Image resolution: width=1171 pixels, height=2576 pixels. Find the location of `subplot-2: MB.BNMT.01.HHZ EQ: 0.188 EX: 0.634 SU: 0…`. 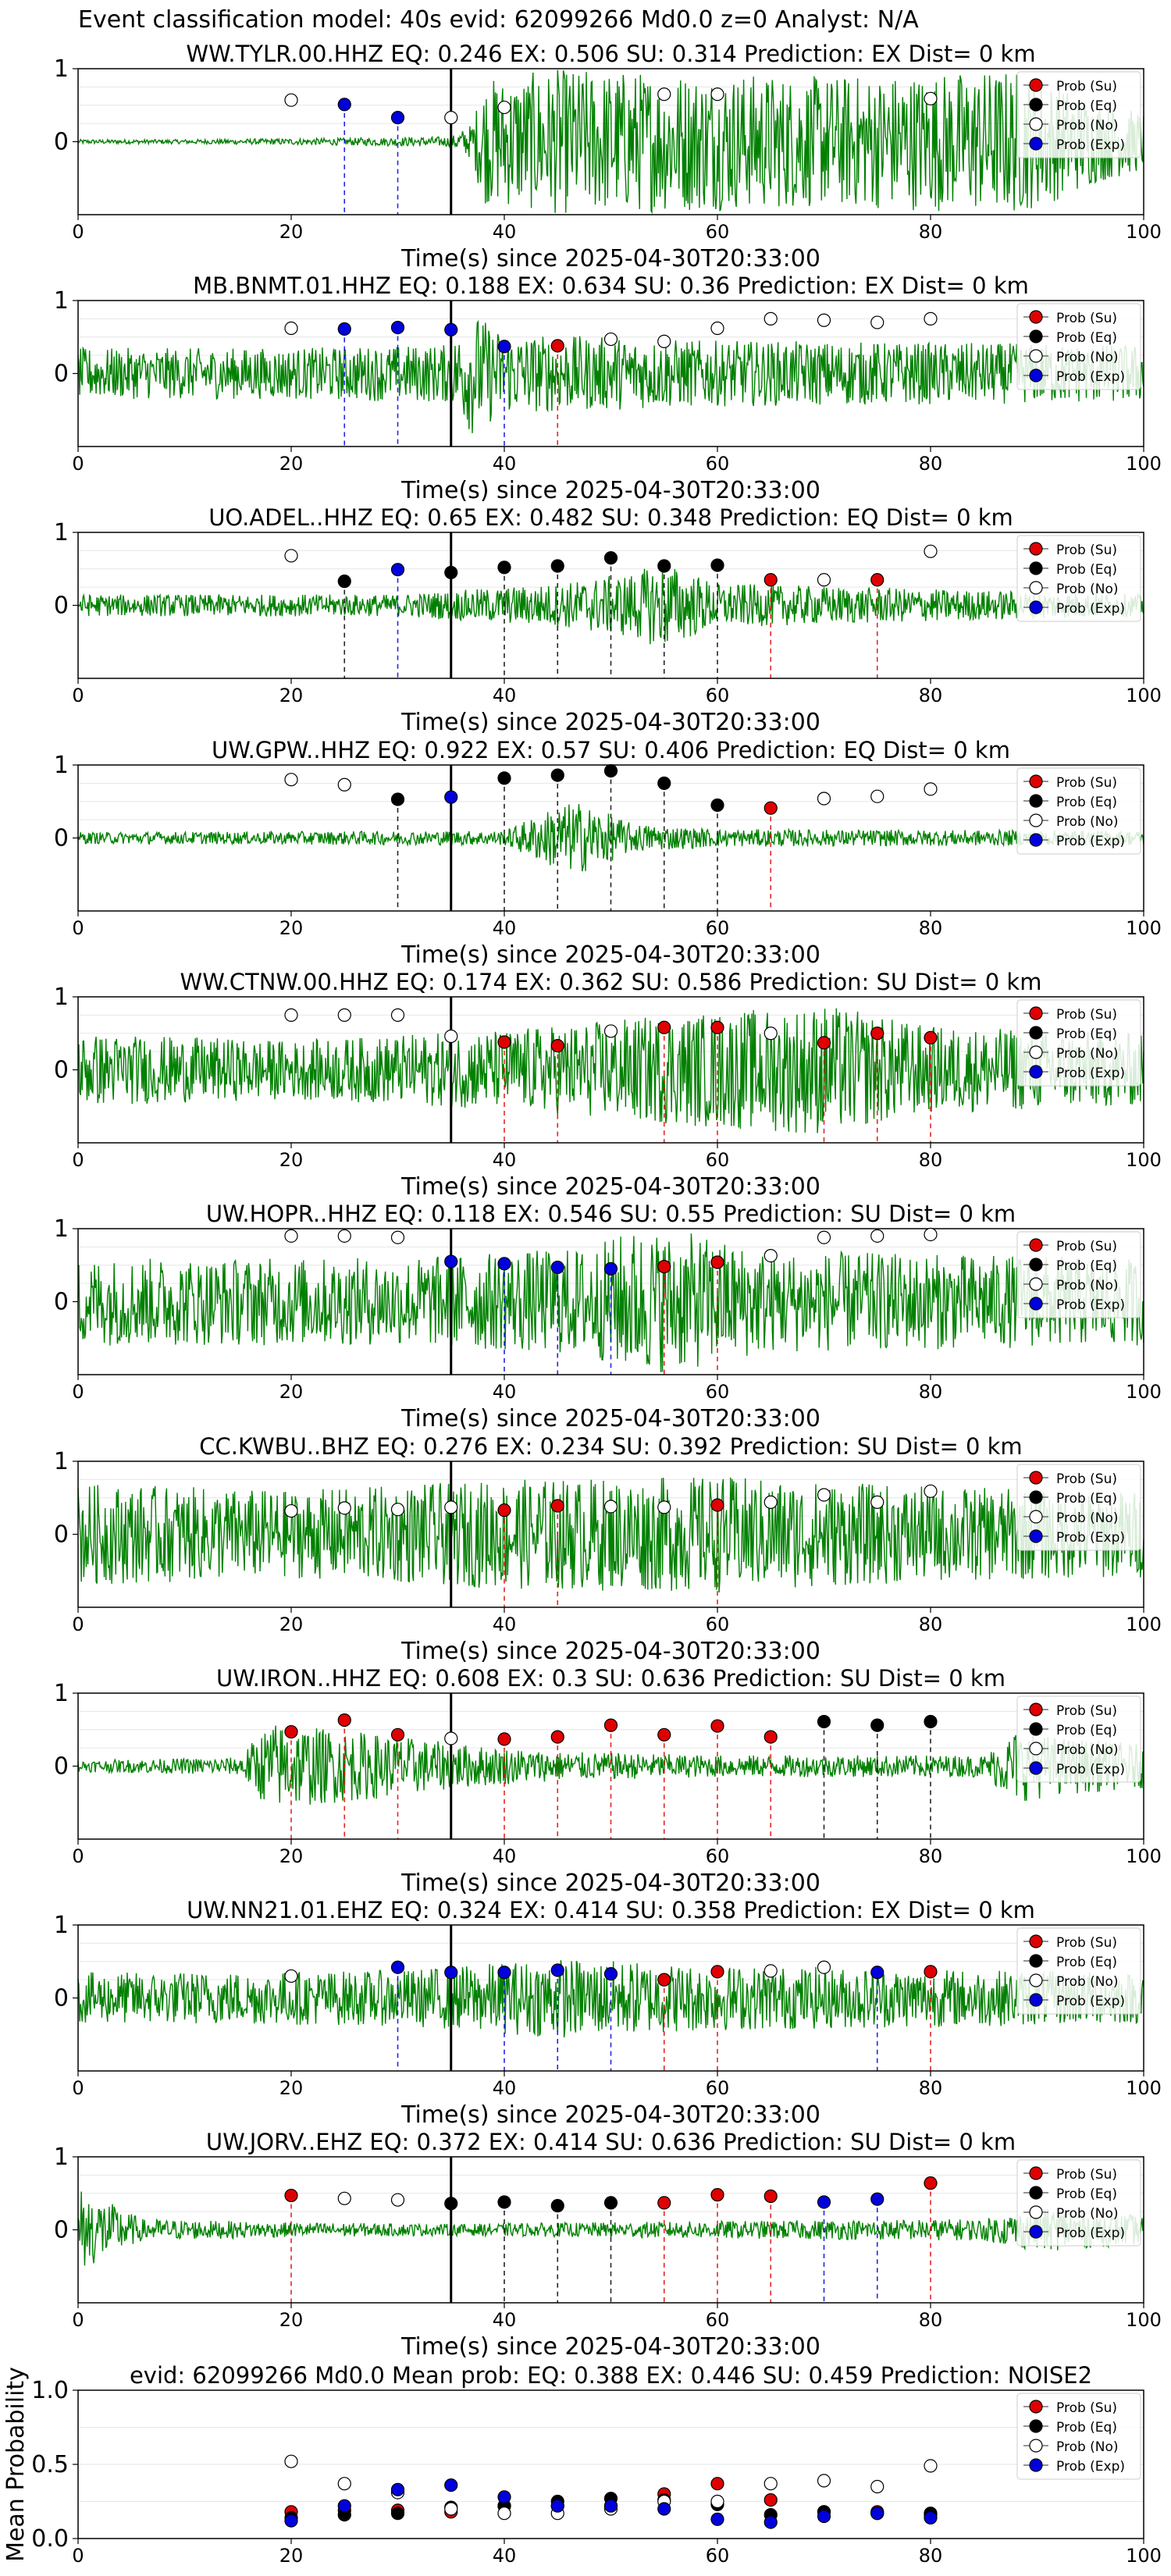

subplot-2: MB.BNMT.01.HHZ EQ: 0.188 EX: 0.634 SU: 0… is located at coordinates (608, 388).